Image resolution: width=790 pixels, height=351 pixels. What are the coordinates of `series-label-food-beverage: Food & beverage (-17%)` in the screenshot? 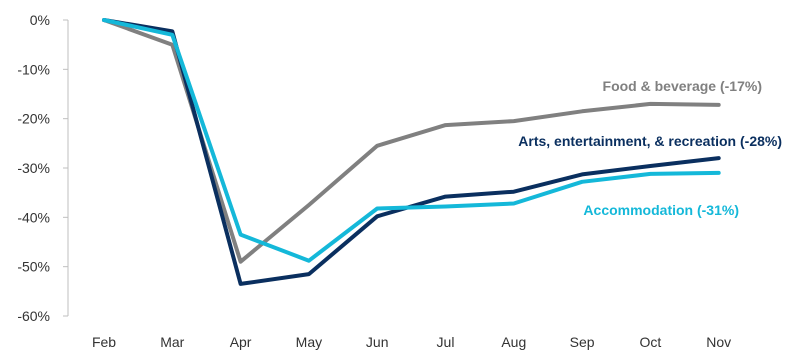 It's located at (682, 86).